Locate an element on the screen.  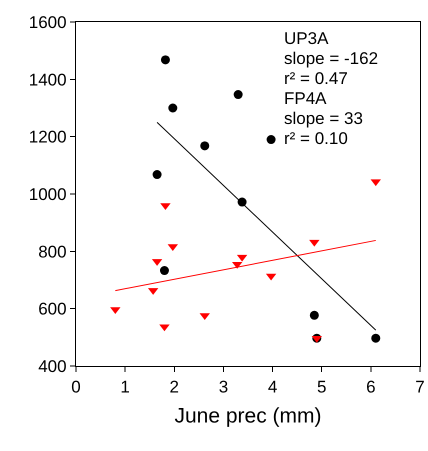
y-tick-label: 600 is located at coordinates (52, 309).